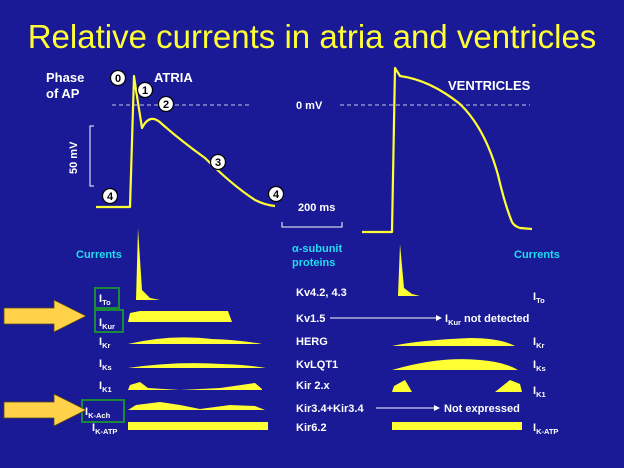 The height and width of the screenshot is (468, 624). I want to click on row-0-protein: Kv4.2, 4.3, so click(321, 293).